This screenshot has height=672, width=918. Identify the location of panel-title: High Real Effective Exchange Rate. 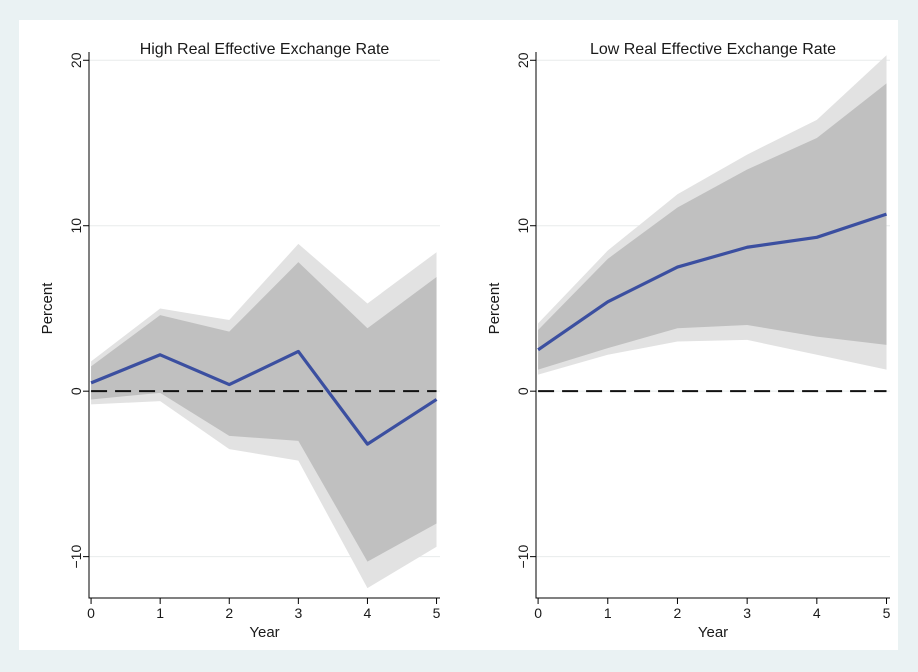
(265, 49).